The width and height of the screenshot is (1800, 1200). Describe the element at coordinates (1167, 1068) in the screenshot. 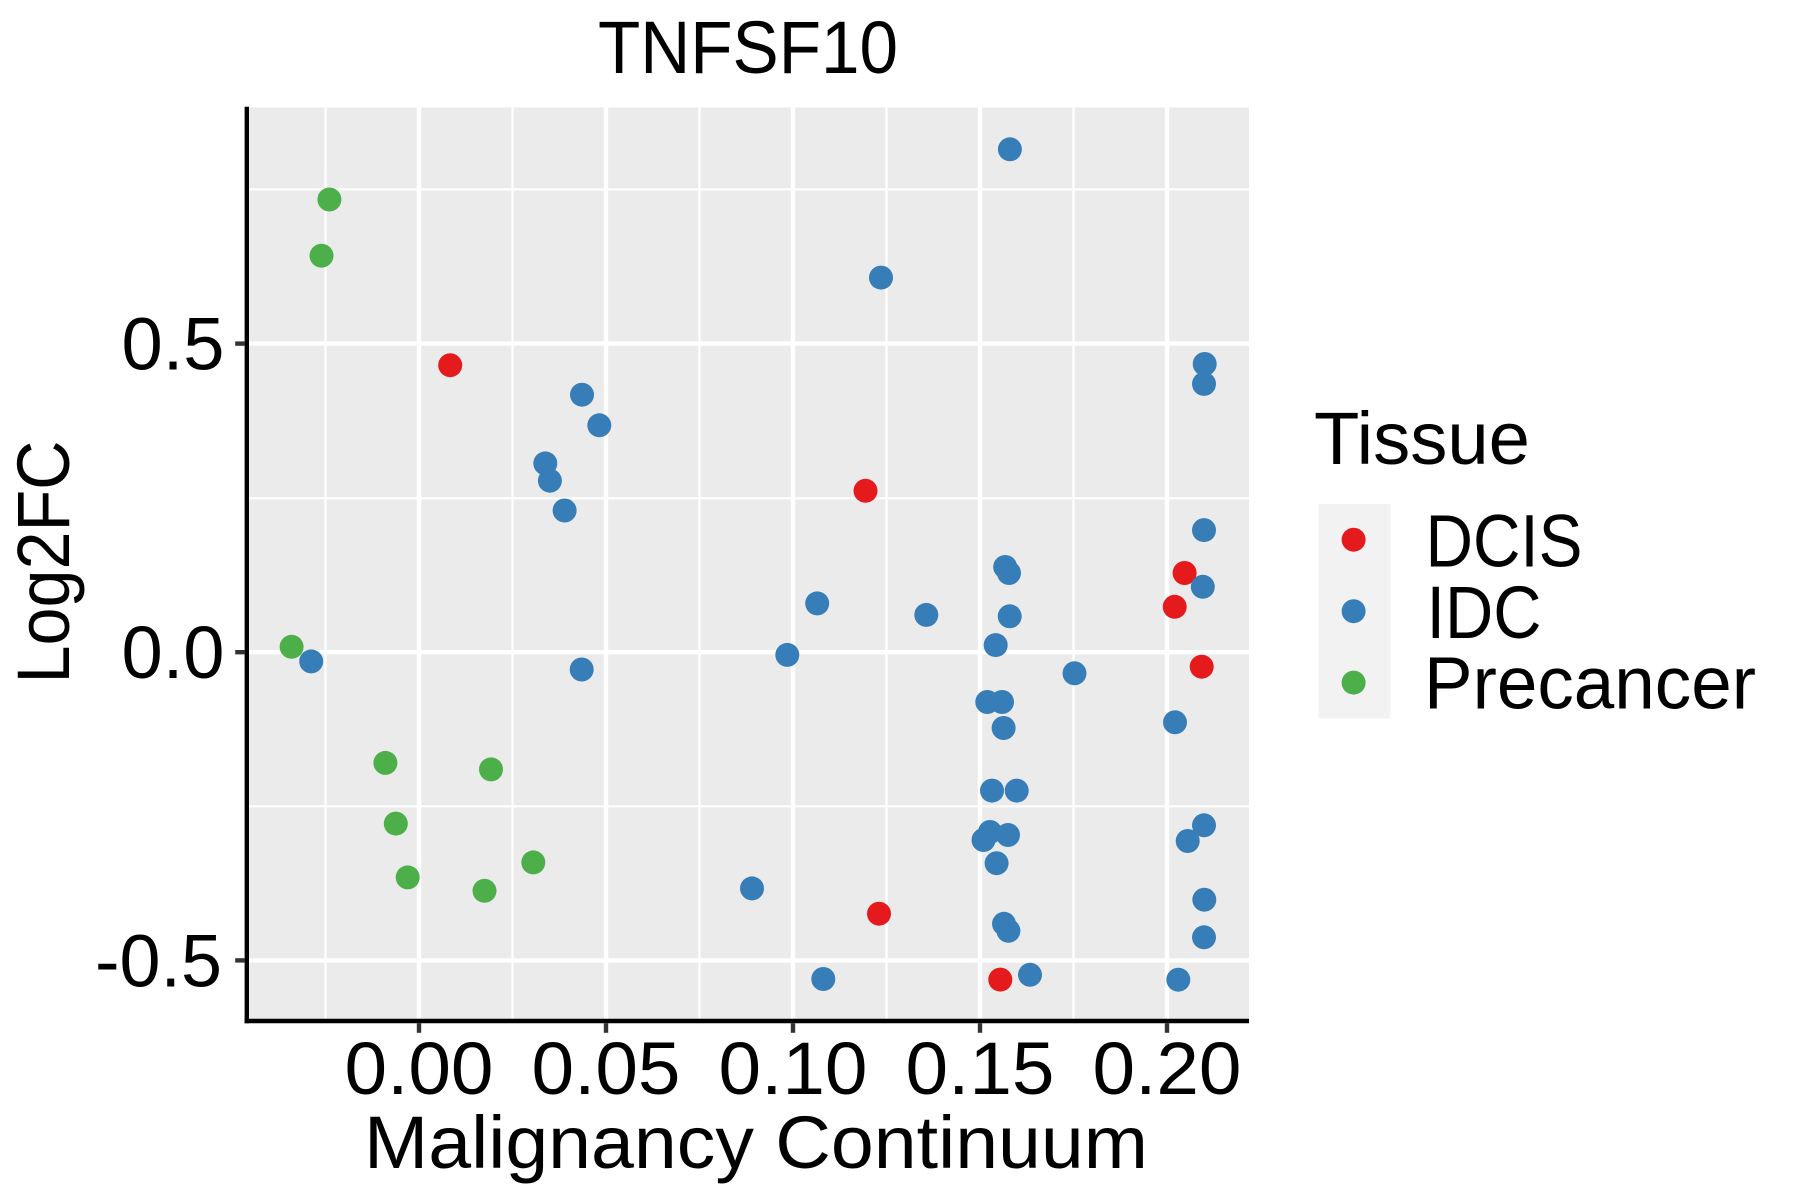

I see `svg-text: 0.20` at that location.